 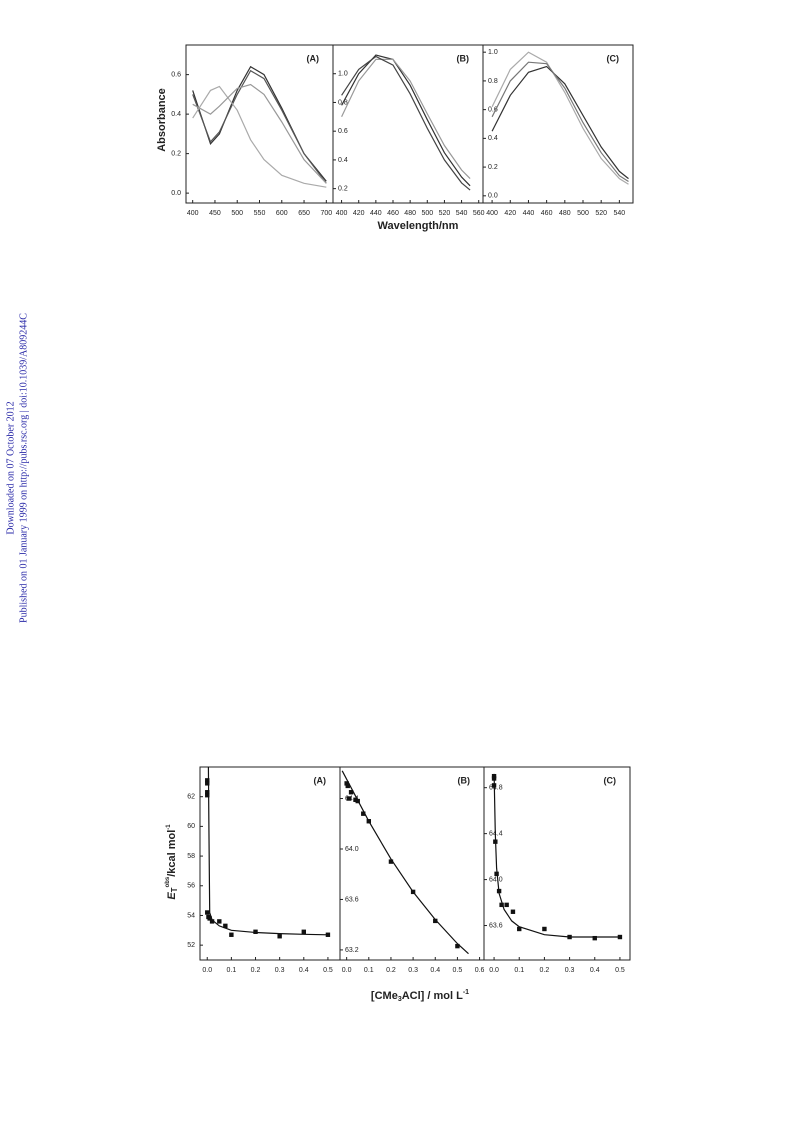 I want to click on label-part: [CMe, so click(x=384, y=996).